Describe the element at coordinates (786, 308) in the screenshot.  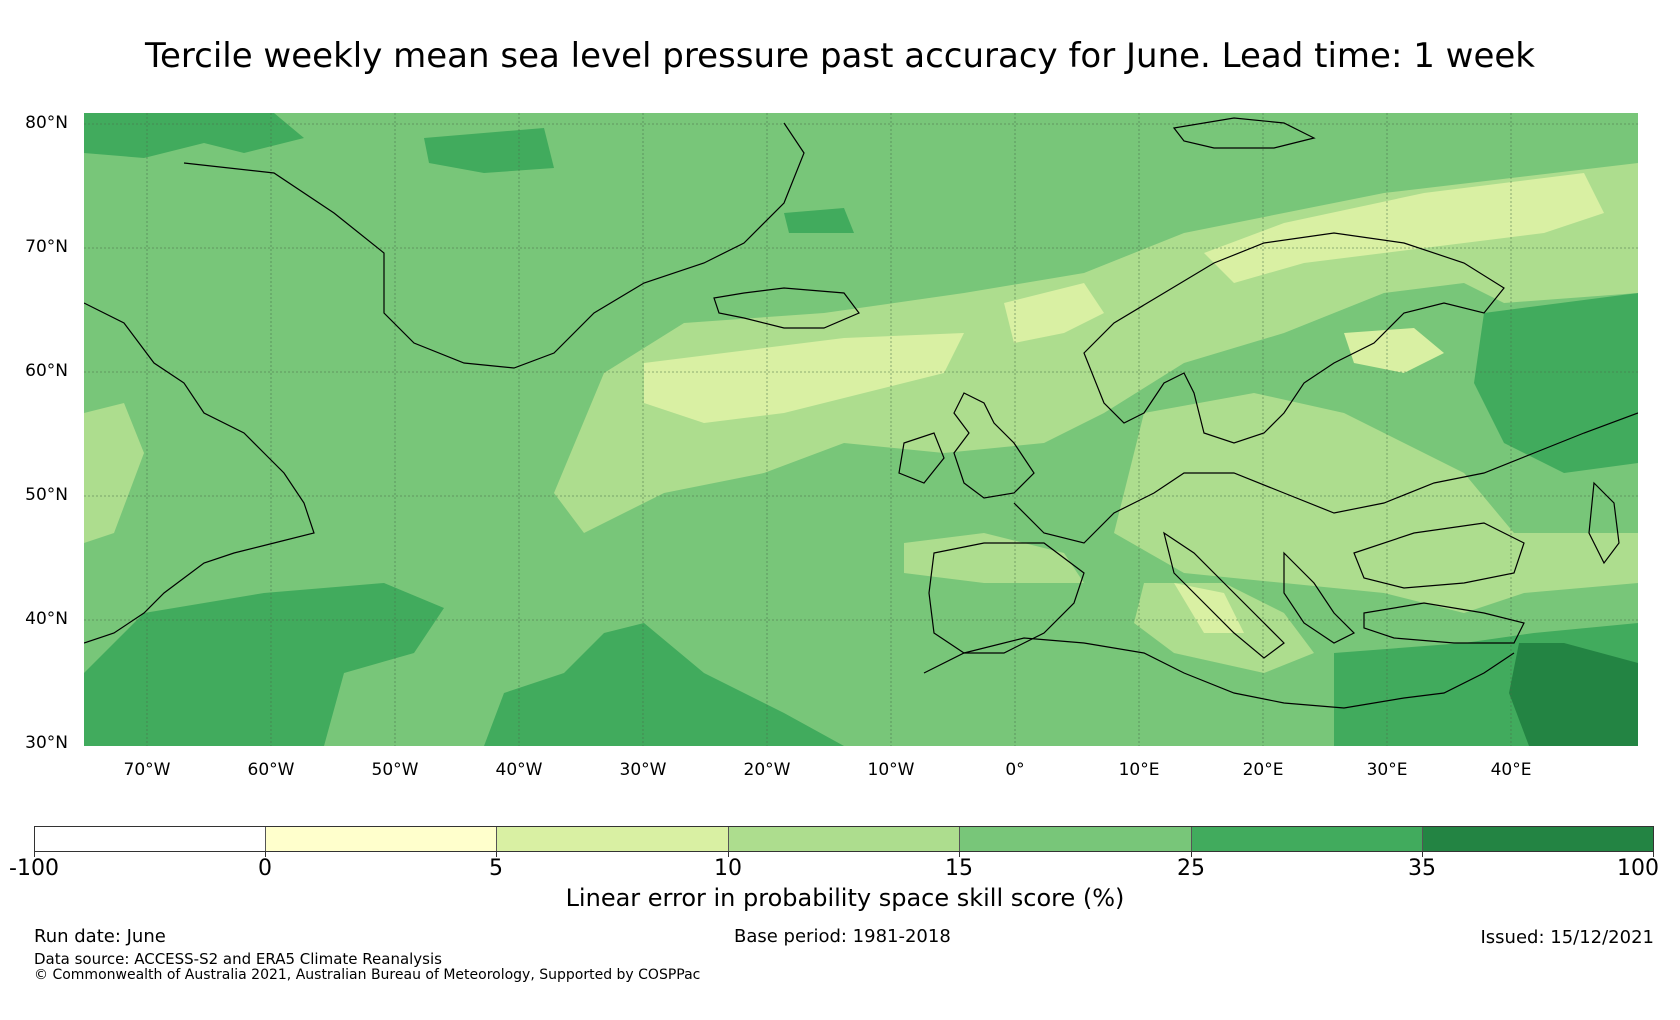
I see `iceland-coast` at that location.